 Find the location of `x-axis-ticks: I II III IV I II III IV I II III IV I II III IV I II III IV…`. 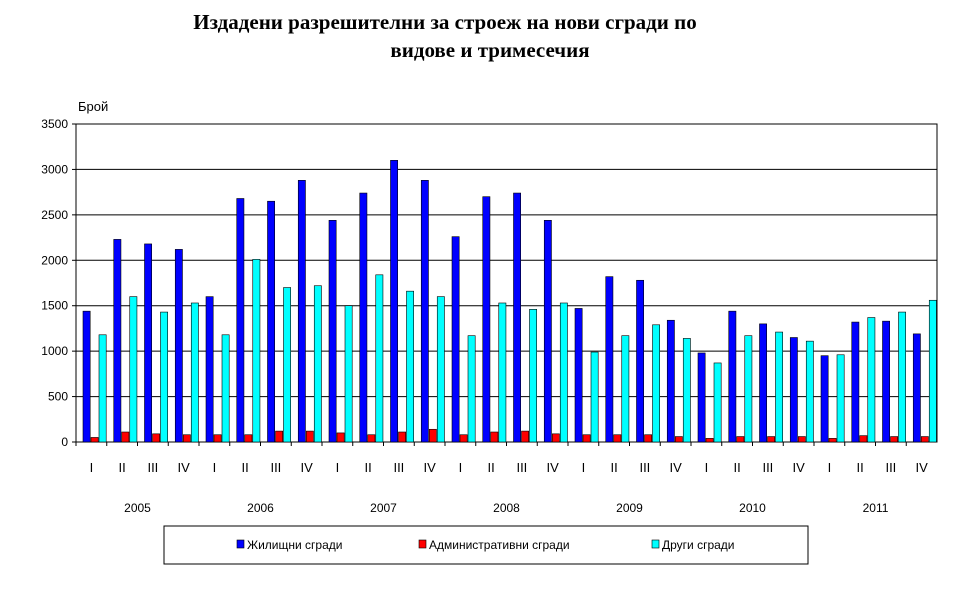

x-axis-ticks: I II III IV I II III IV I II III IV I II III IV I II III IV… is located at coordinates (501, 458).